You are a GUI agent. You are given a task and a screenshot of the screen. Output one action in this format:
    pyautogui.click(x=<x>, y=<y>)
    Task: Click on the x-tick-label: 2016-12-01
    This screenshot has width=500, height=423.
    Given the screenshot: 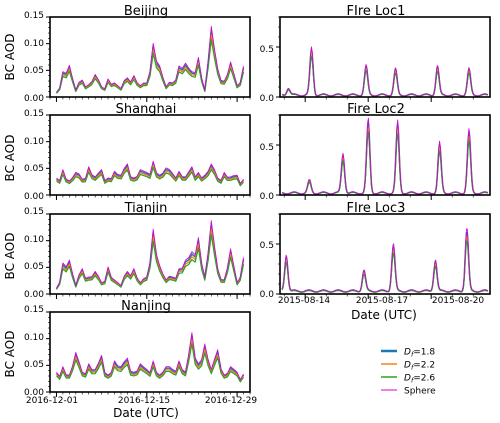 What is the action you would take?
    pyautogui.click(x=52, y=401)
    